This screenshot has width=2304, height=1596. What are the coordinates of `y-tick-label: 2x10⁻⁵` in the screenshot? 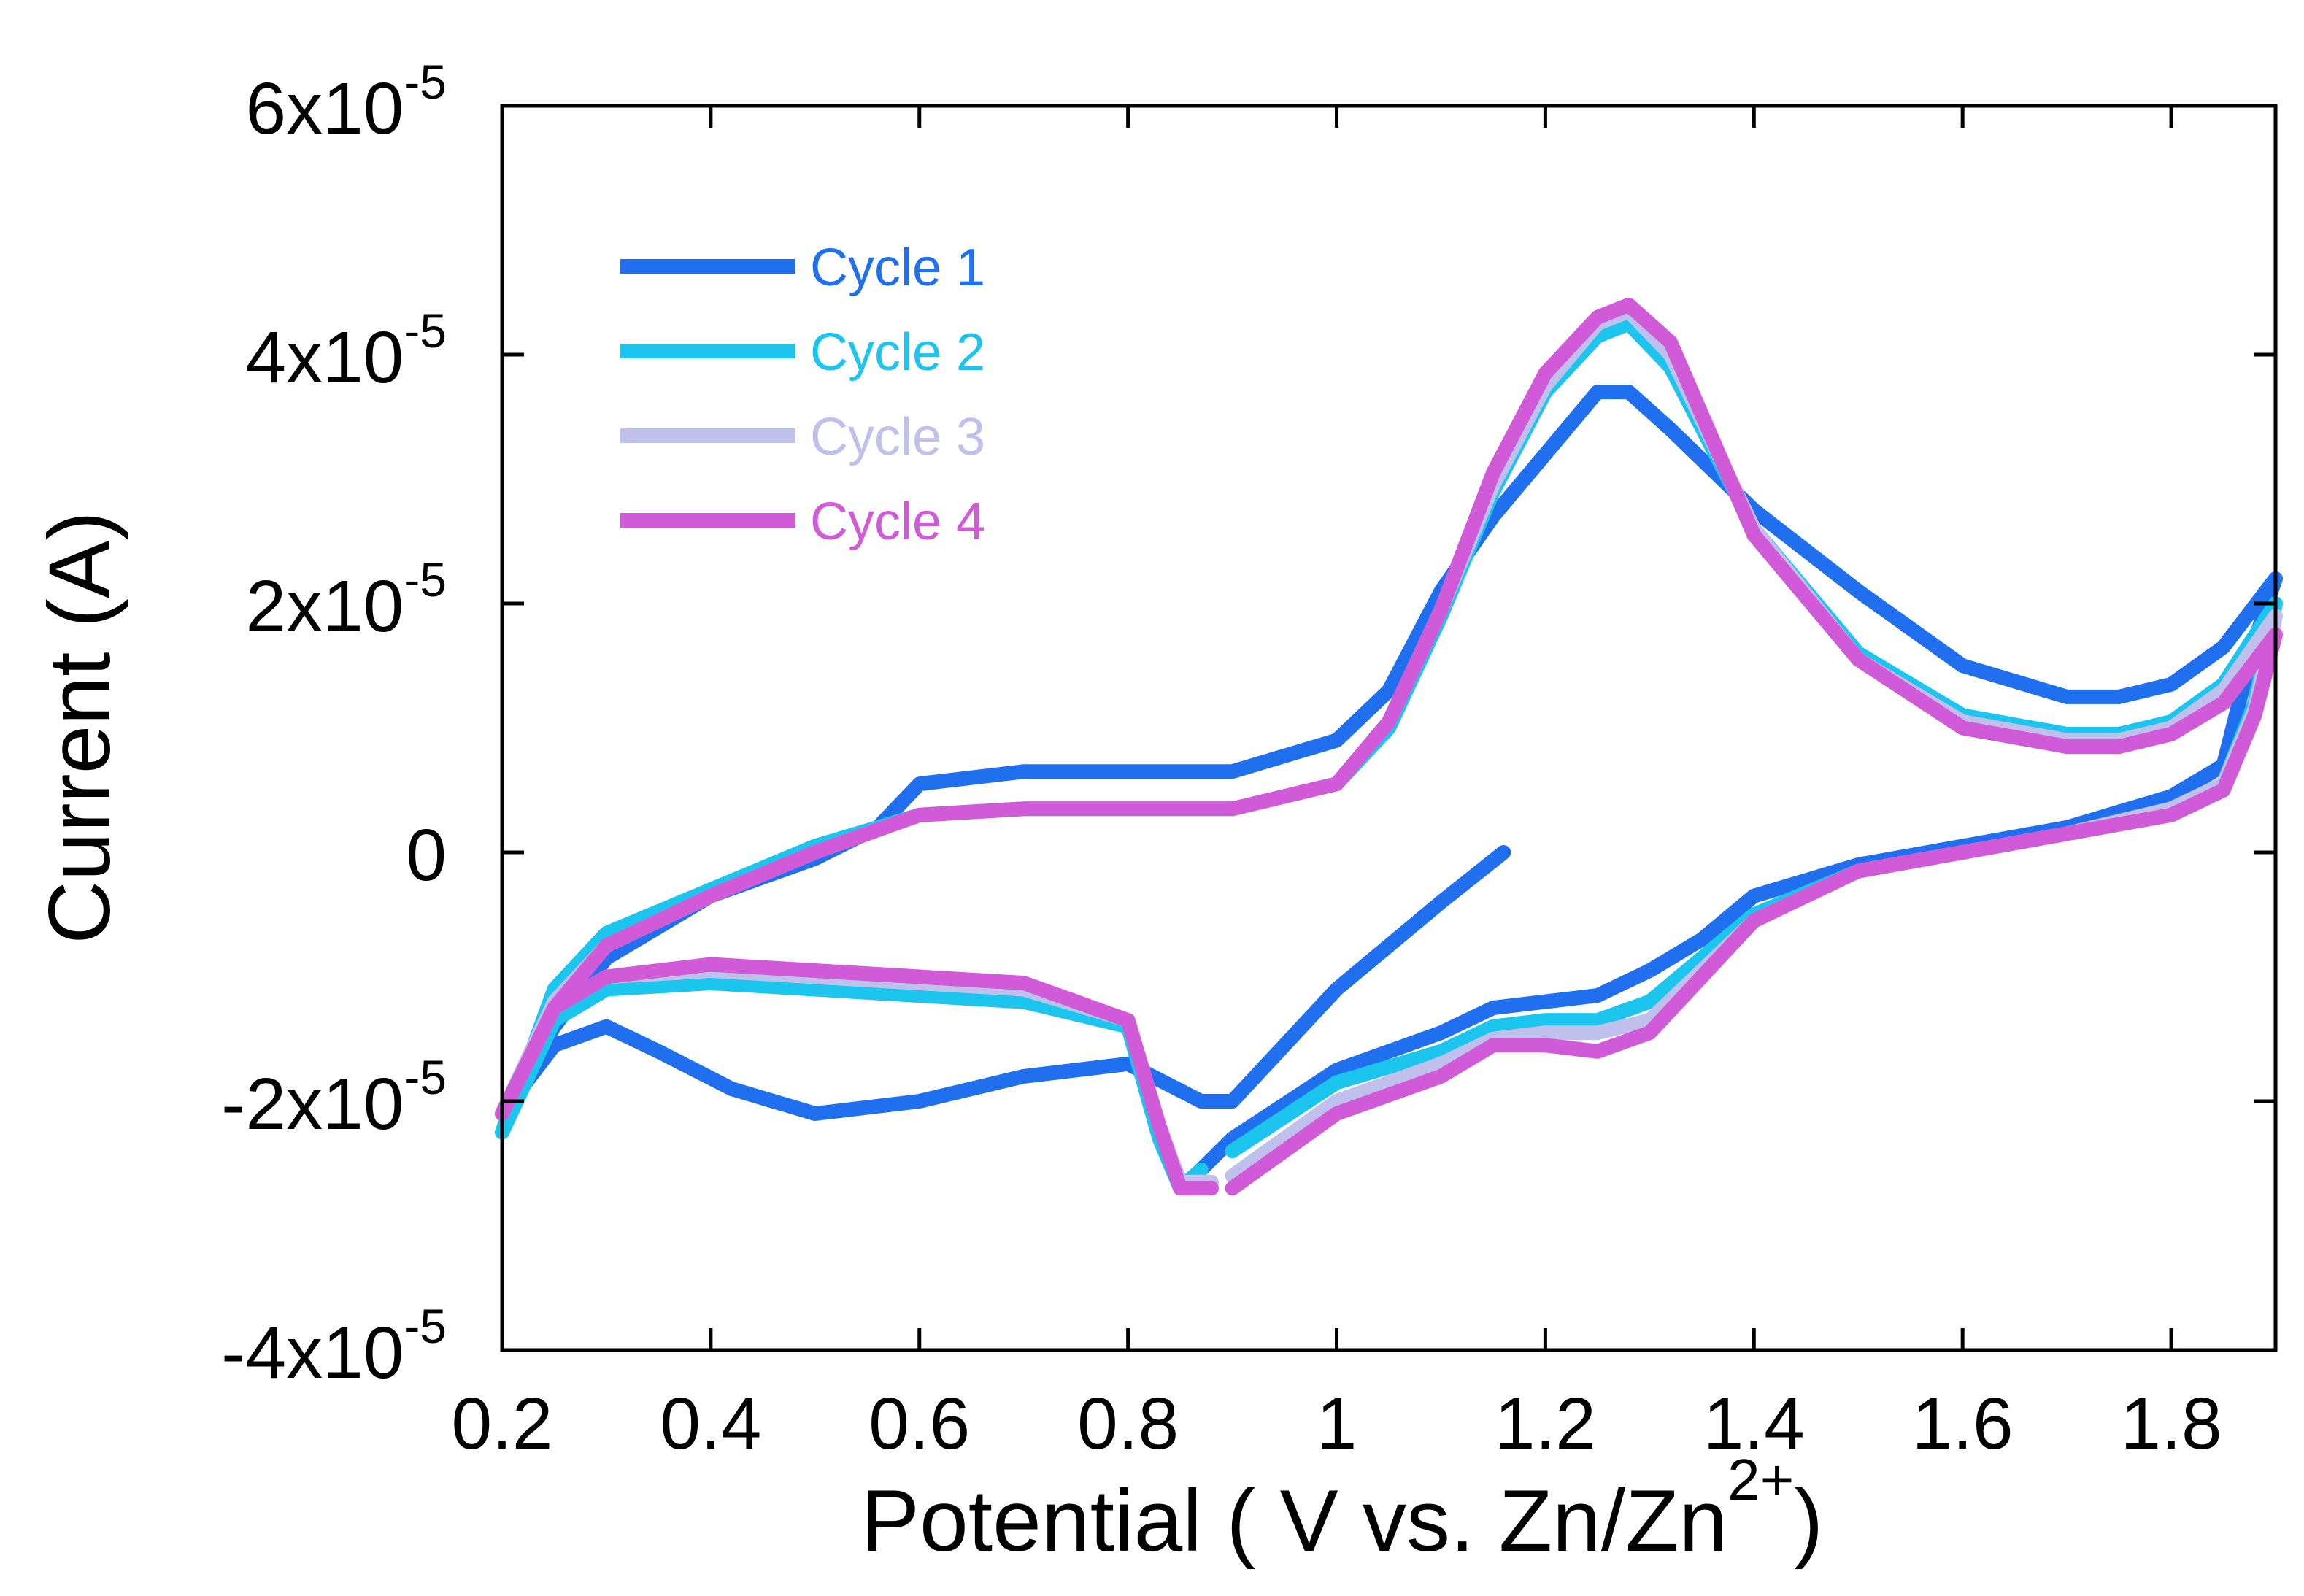 It's located at (346, 599).